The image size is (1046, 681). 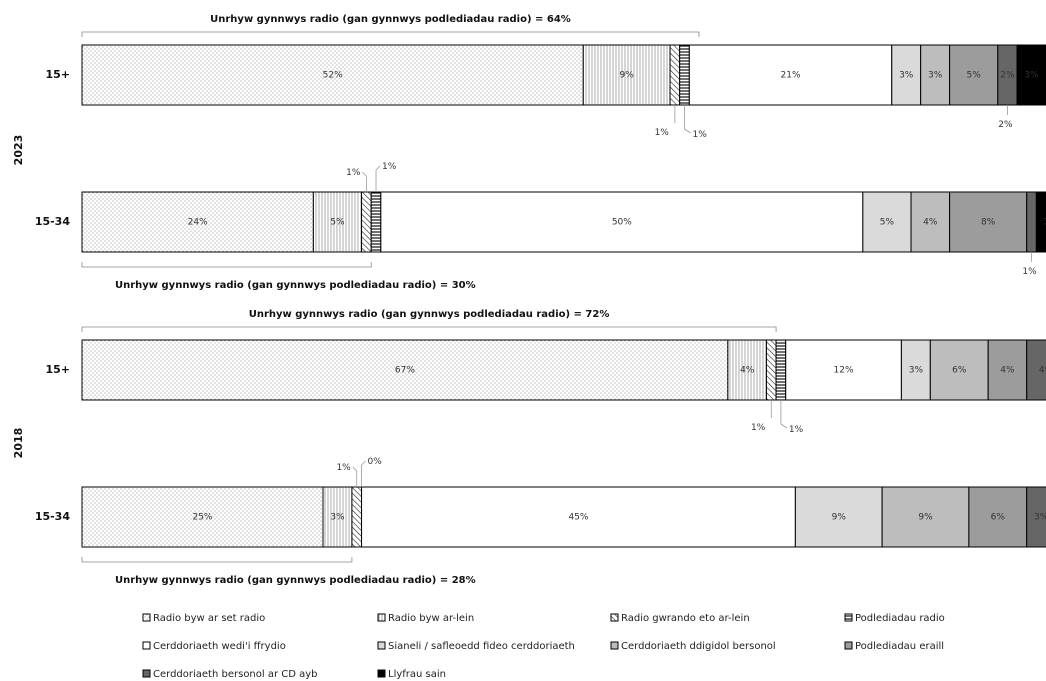 What do you see at coordinates (390, 34) in the screenshot?
I see `bracket-2023-15-line` at bounding box center [390, 34].